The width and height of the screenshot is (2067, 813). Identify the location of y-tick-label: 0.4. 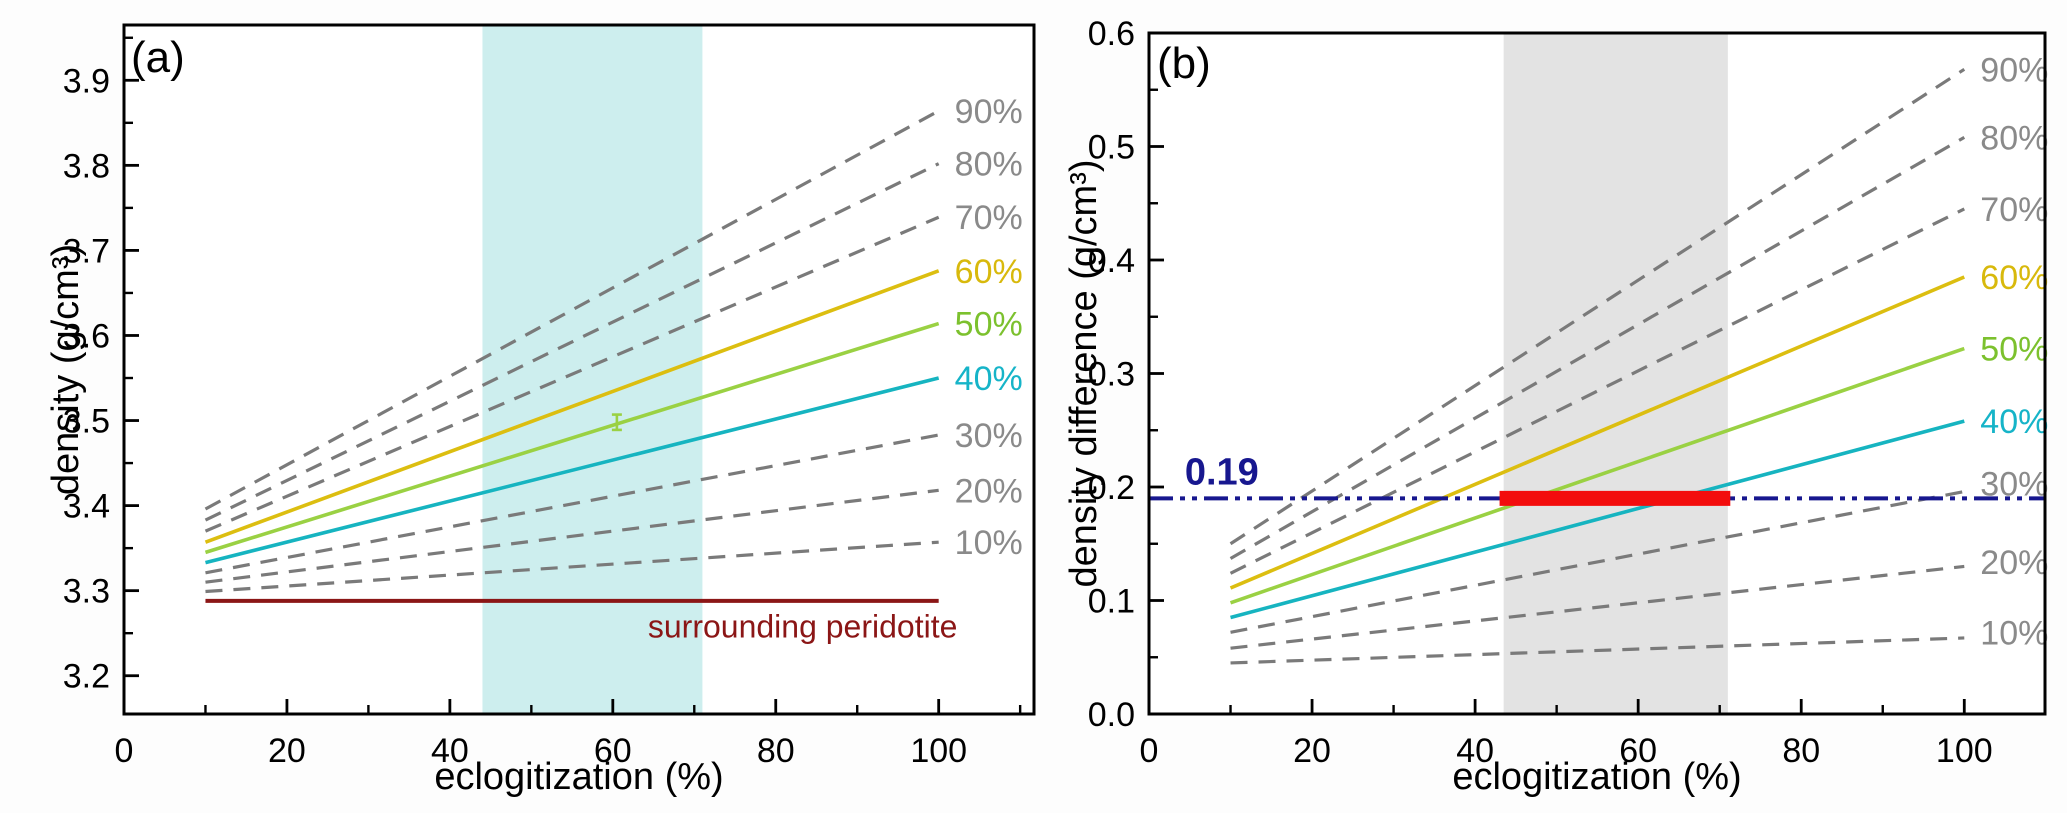
(1111, 261).